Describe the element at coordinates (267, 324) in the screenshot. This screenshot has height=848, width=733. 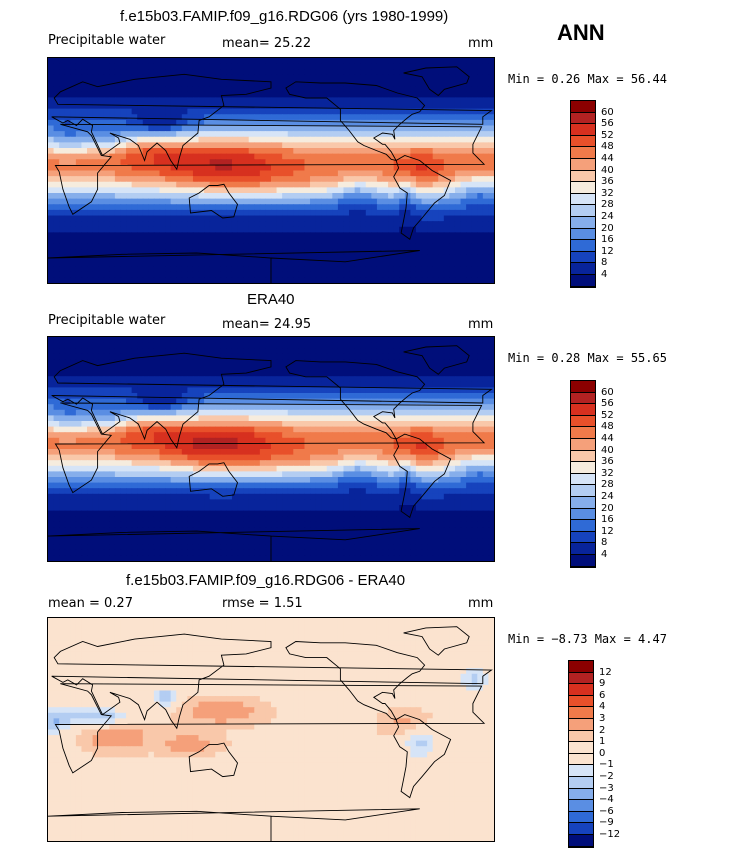
I see `panel2-mean: mean= 24.95` at that location.